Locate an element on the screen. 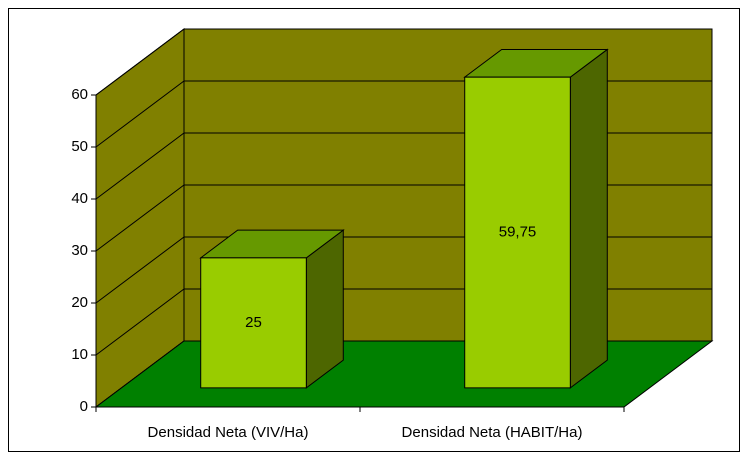 This screenshot has width=748, height=462. y-tick-label: 30 is located at coordinates (79, 250).